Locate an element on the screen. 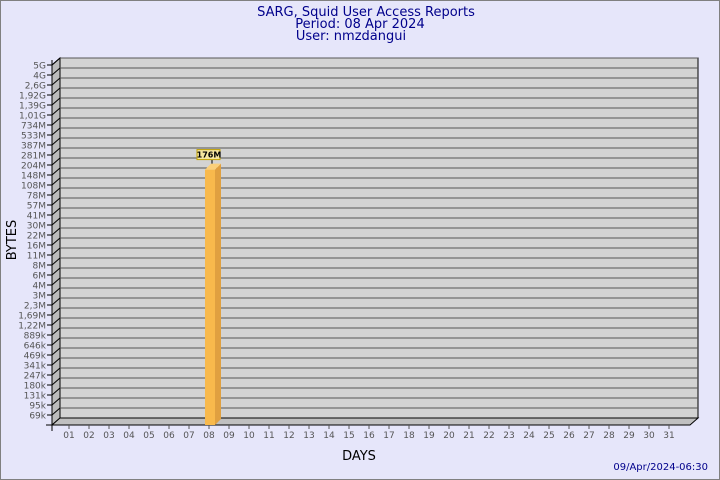 The height and width of the screenshot is (480, 720). x-tick-label: 15 is located at coordinates (348, 436).